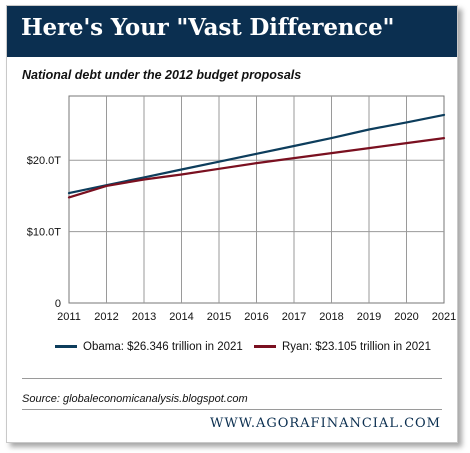  Describe the element at coordinates (69, 317) in the screenshot. I see `x-tick-label: 2011` at that location.